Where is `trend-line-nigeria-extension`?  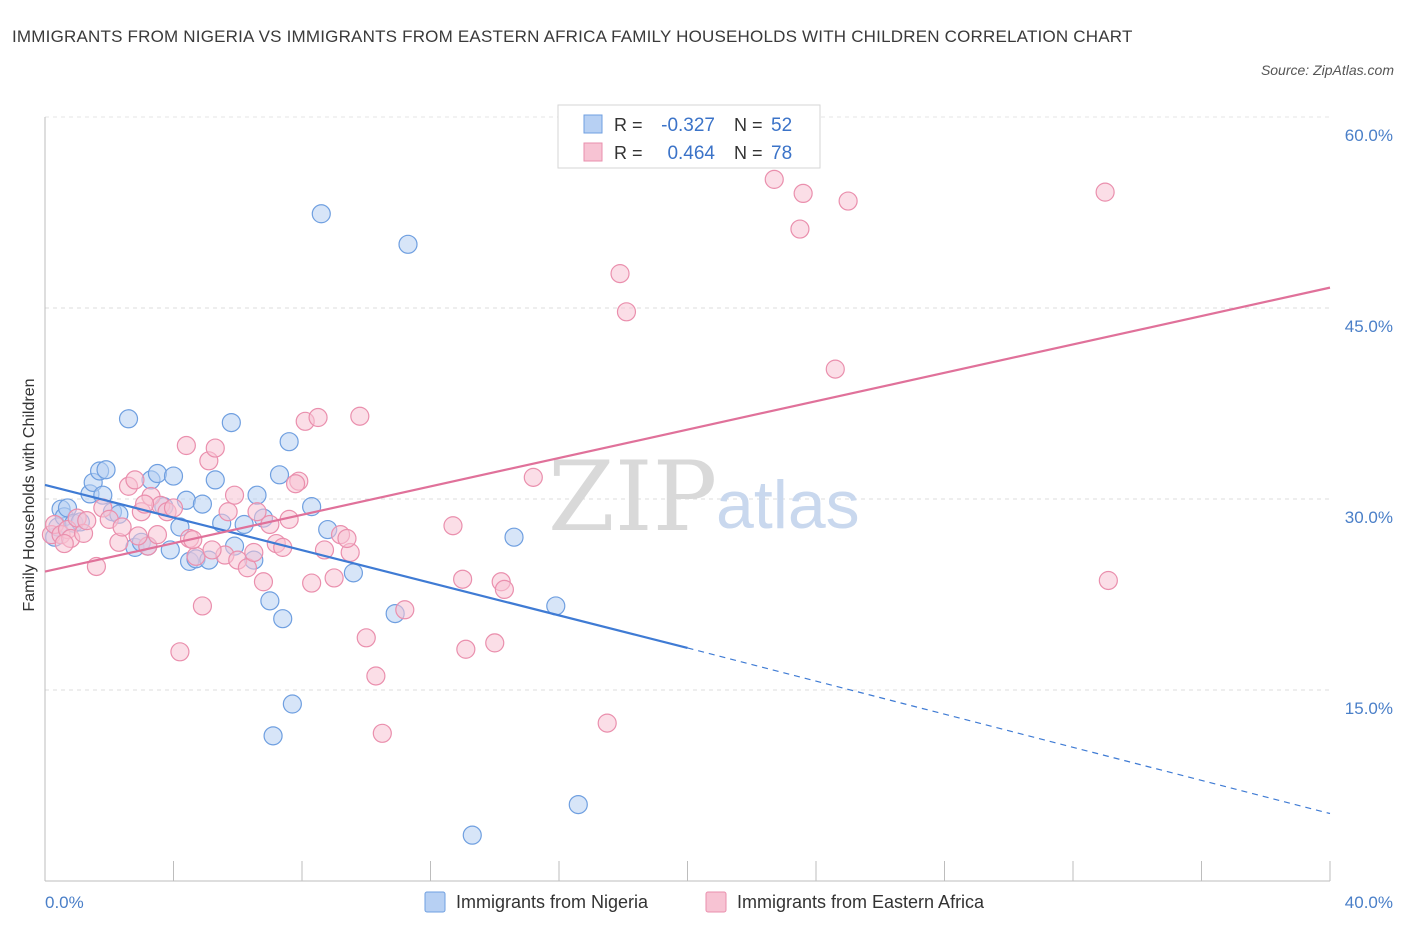
trend-line-nigeria-extension is located at coordinates (1009, 731).